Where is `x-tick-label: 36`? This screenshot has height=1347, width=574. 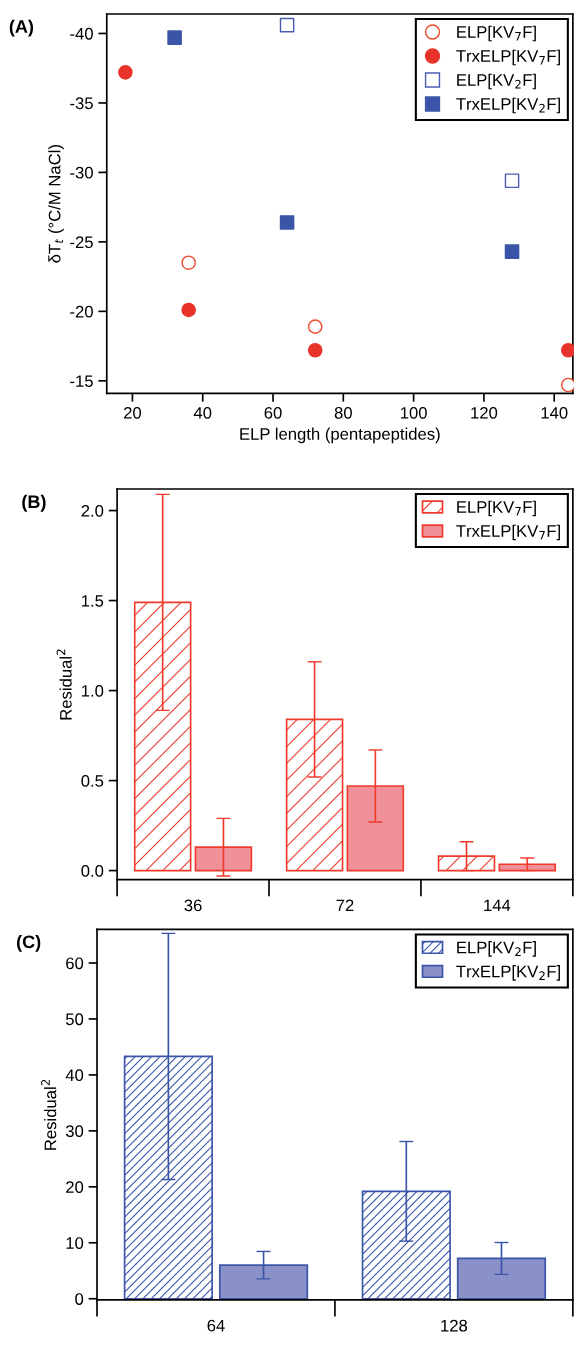 x-tick-label: 36 is located at coordinates (193, 905).